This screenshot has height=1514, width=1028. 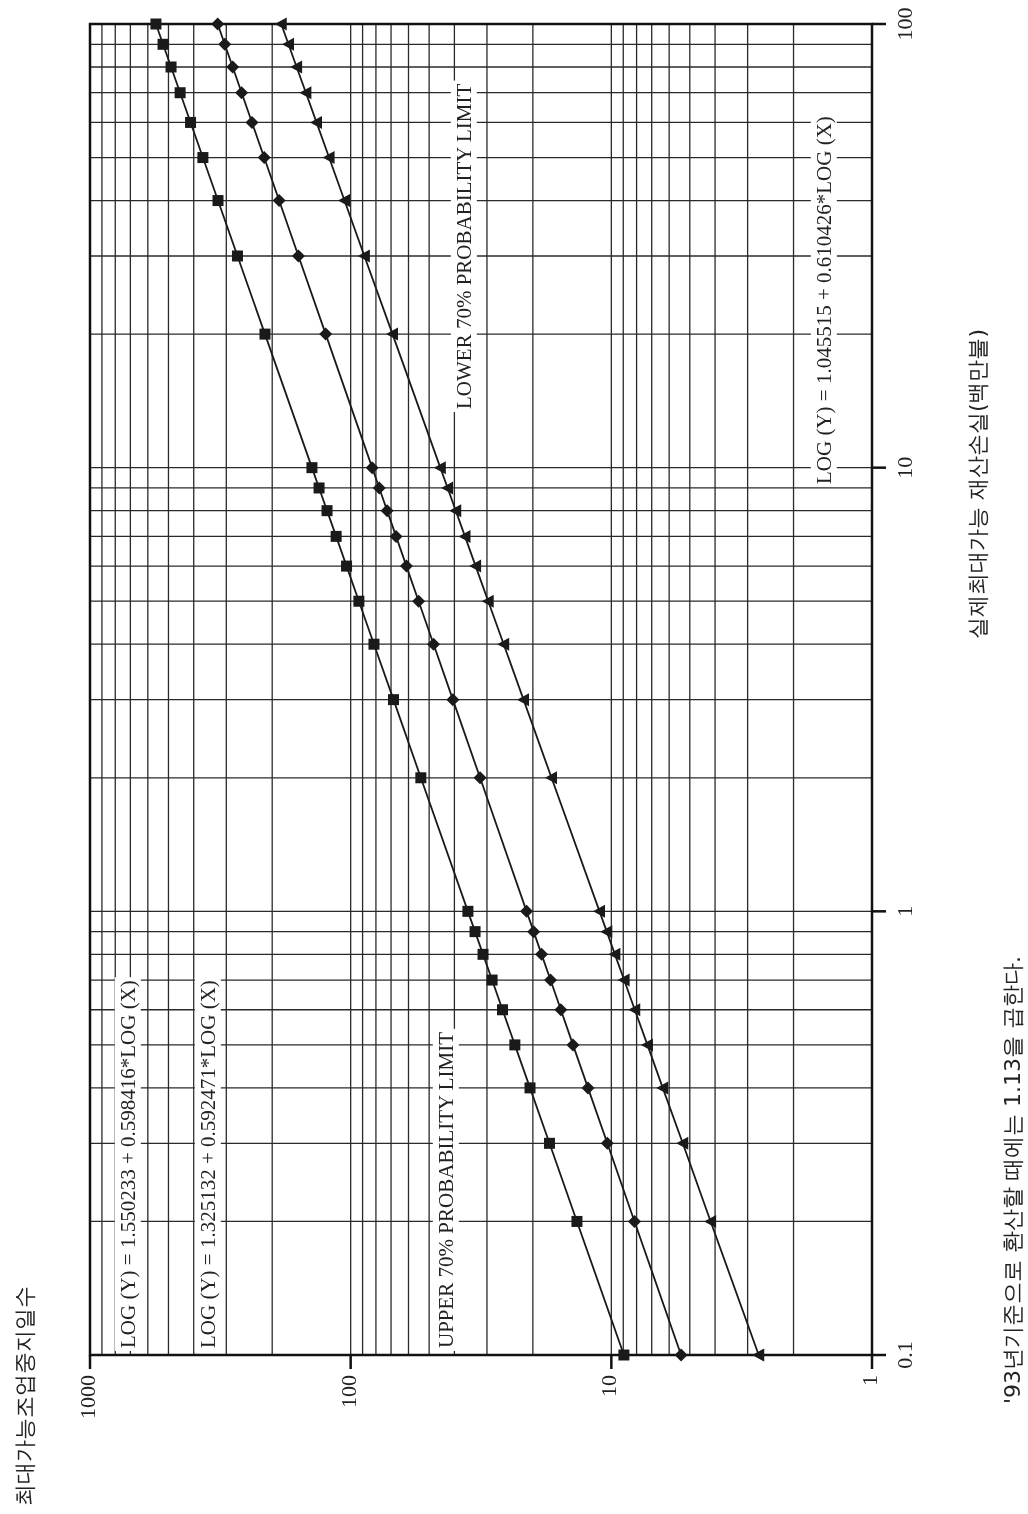 I want to click on y-tick-label: 1, so click(x=904, y=911).